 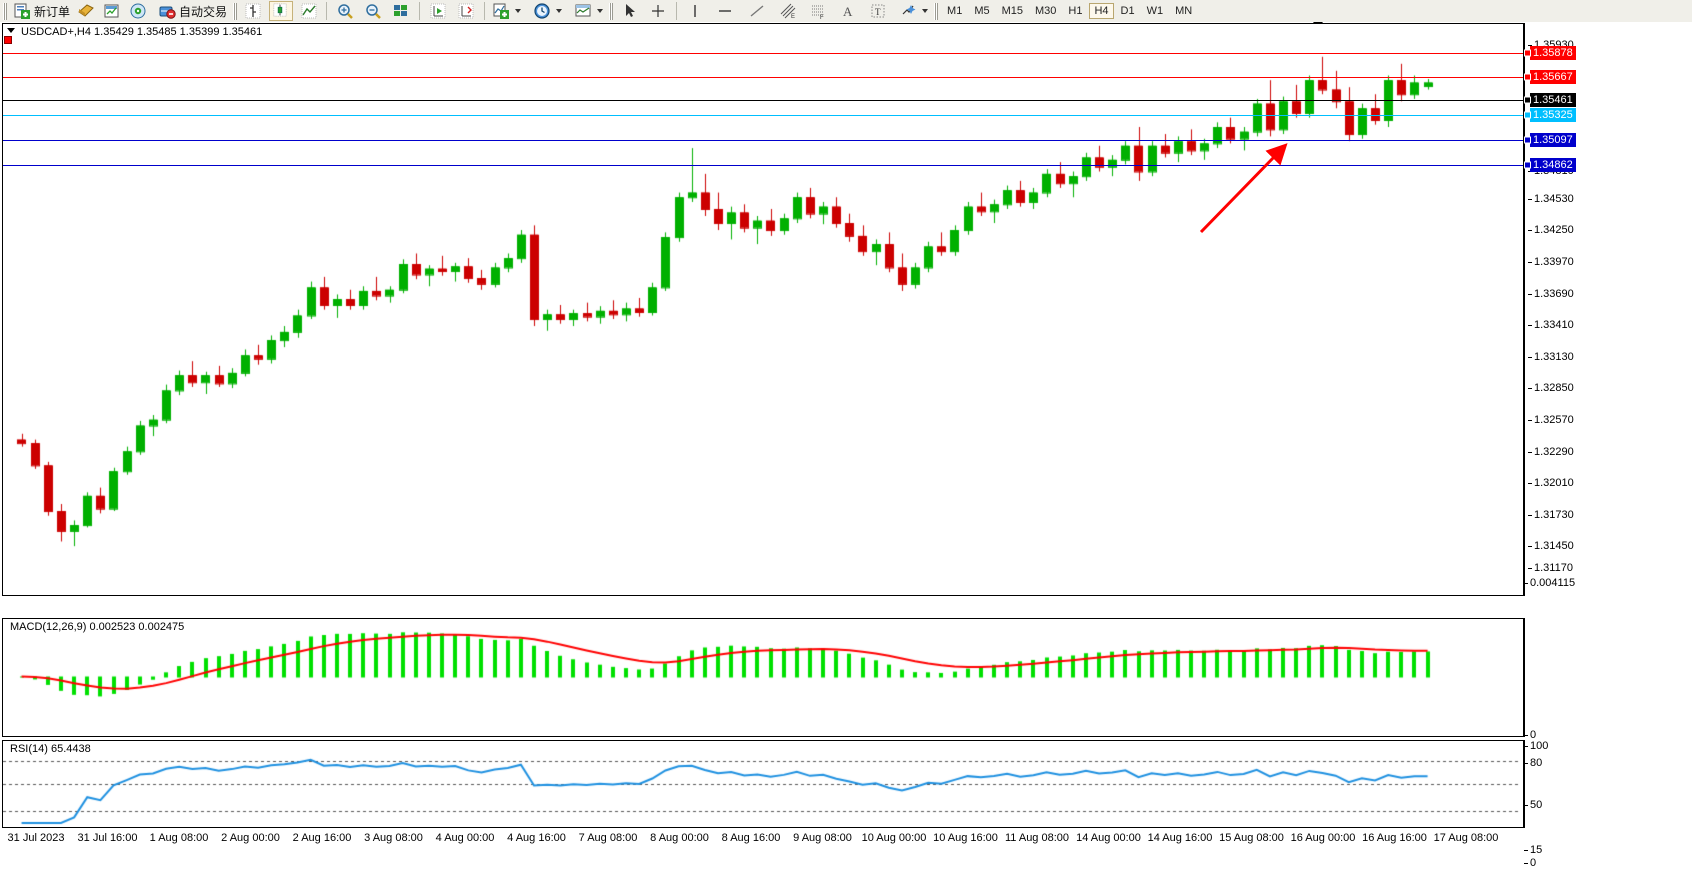 I want to click on rsi-axis-80: 80, so click(x=1533, y=763).